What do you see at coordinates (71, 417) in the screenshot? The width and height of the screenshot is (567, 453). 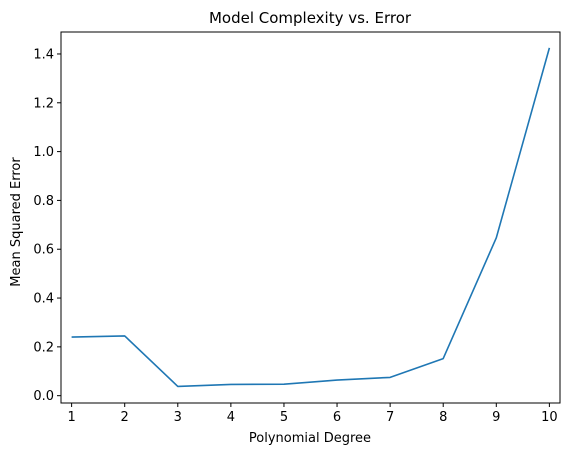 I see `x-tick-label: 1` at bounding box center [71, 417].